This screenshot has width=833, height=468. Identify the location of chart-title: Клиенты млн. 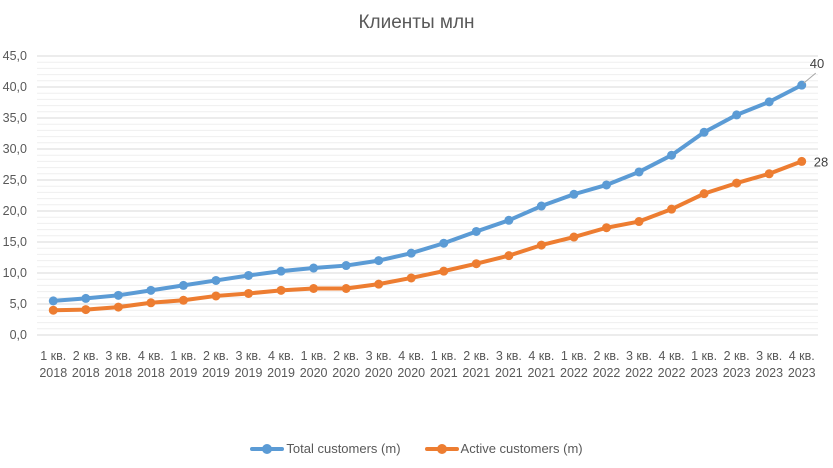
(416, 22).